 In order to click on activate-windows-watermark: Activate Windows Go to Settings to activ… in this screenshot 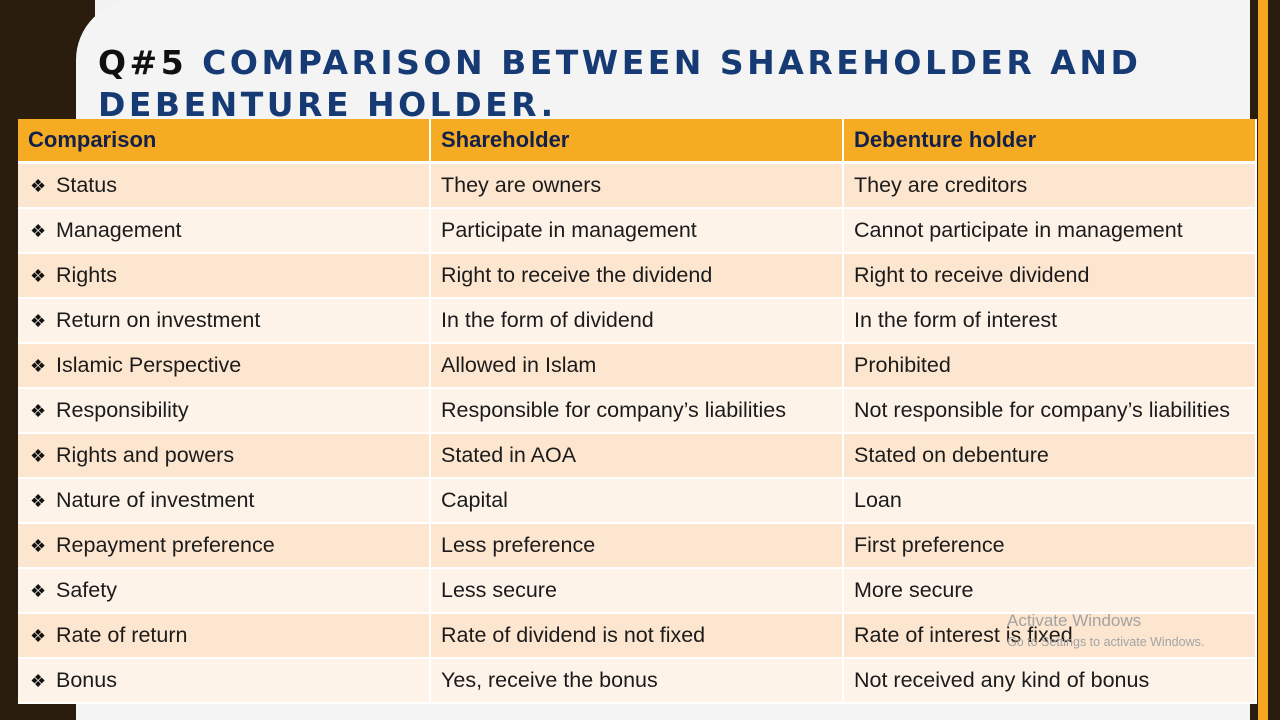, I will do `click(1105, 632)`.